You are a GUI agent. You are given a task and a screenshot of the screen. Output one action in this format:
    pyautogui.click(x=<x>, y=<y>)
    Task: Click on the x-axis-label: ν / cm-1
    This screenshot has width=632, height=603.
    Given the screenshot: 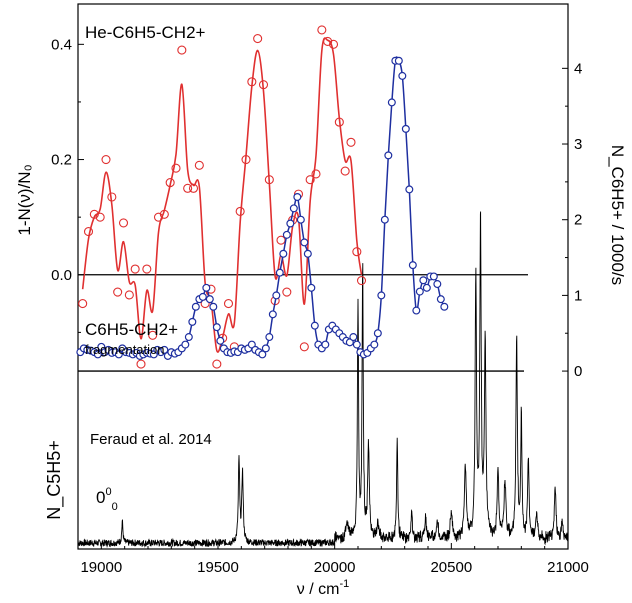 What is the action you would take?
    pyautogui.click(x=323, y=588)
    